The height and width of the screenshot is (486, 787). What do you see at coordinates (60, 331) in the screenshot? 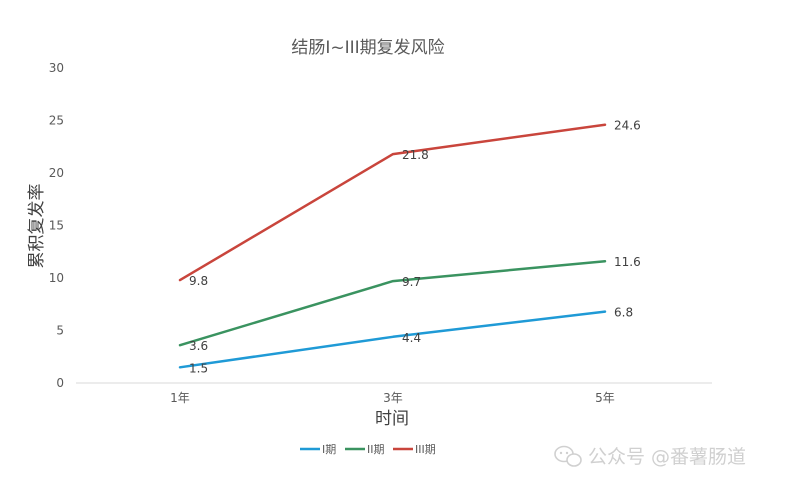
I see `y-tick-label: 5` at bounding box center [60, 331].